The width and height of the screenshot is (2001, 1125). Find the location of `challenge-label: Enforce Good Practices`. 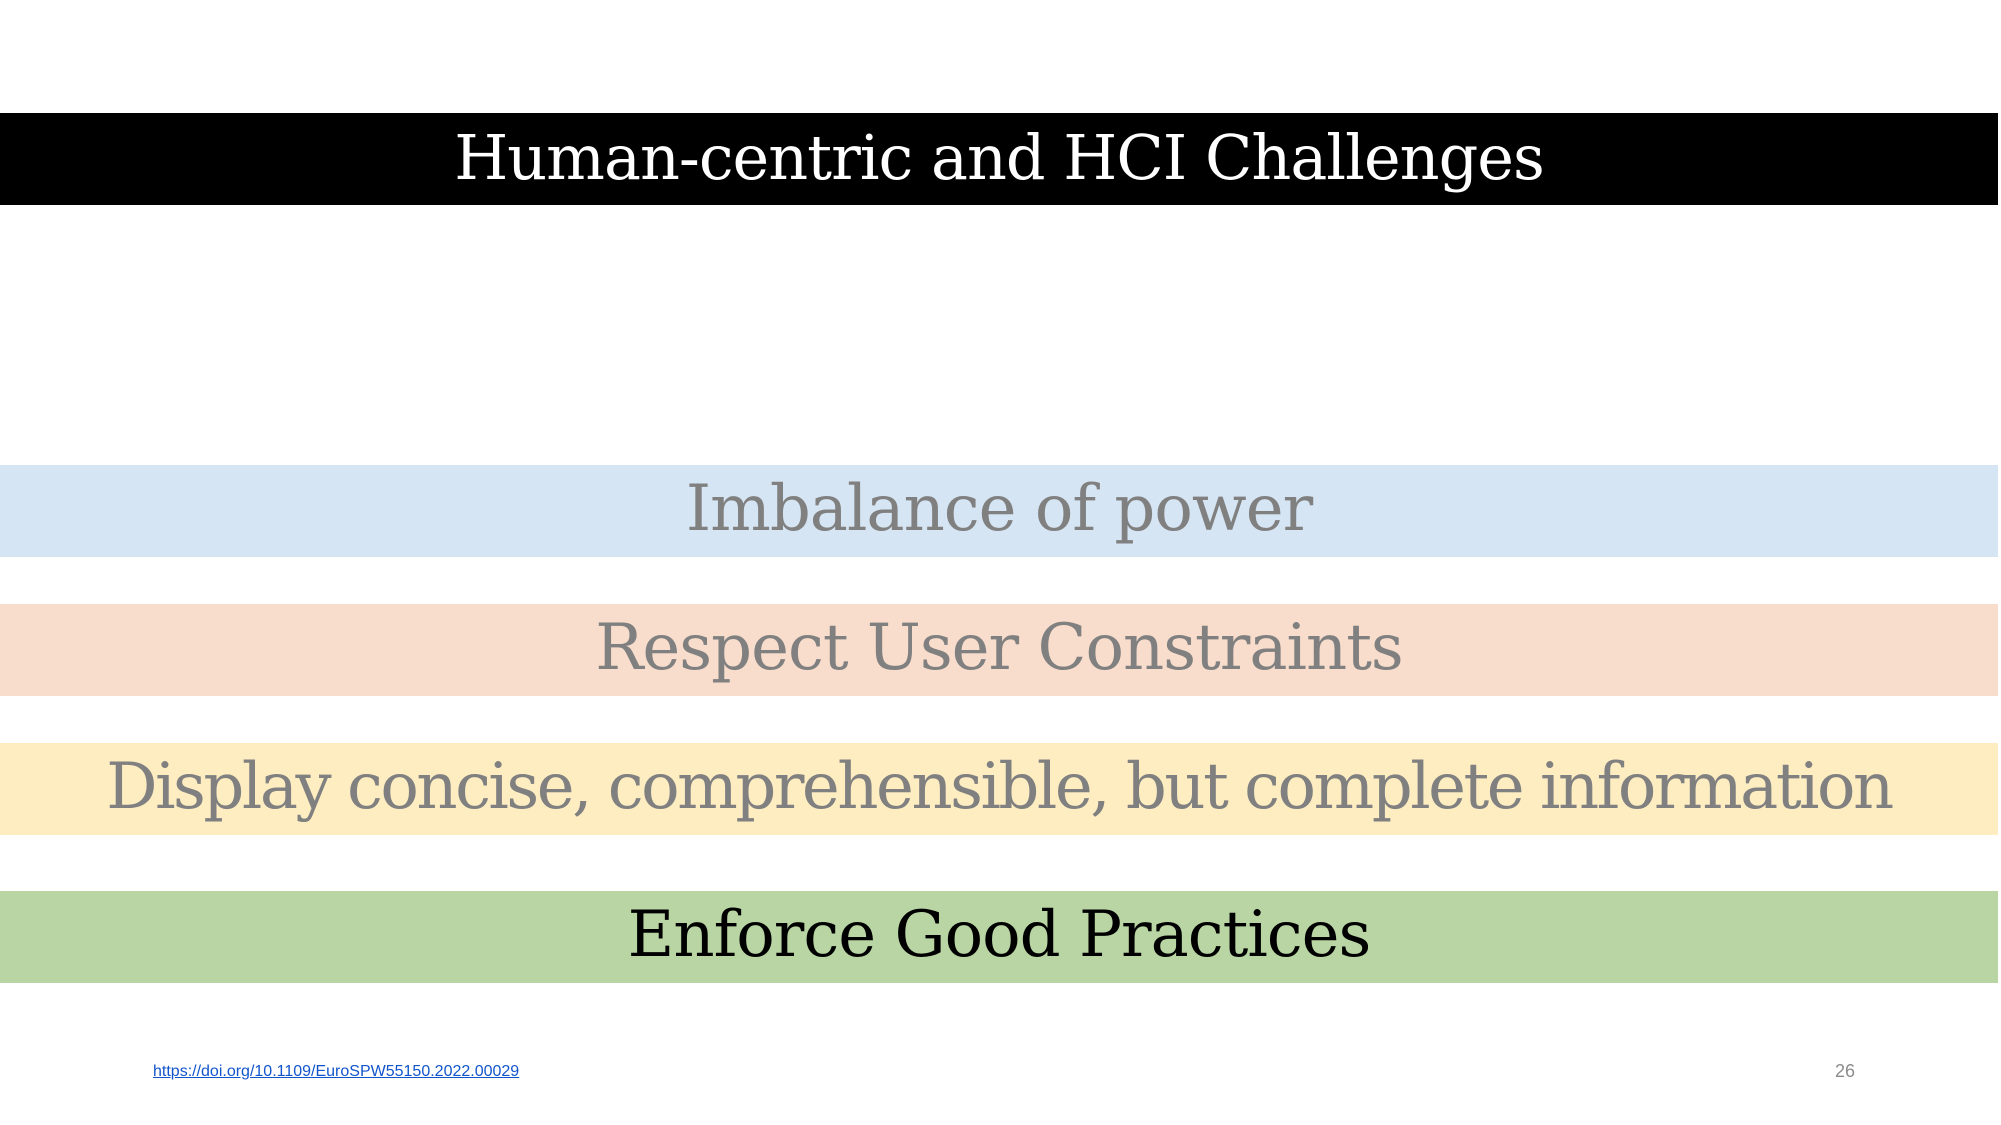

challenge-label: Enforce Good Practices is located at coordinates (999, 935).